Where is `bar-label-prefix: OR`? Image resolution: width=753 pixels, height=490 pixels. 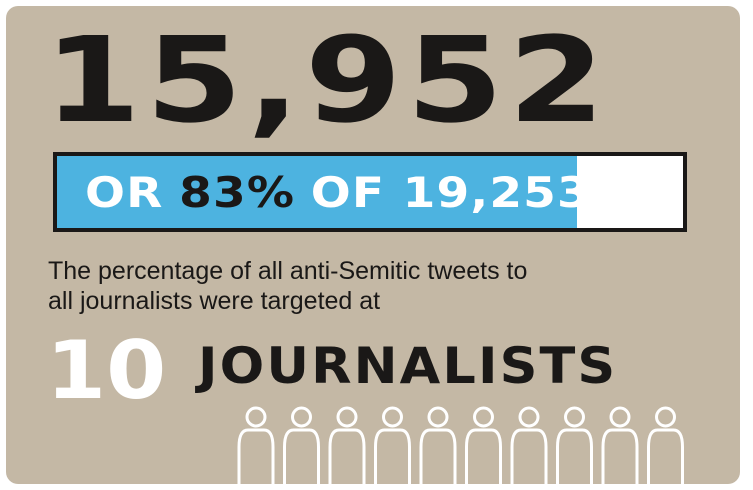
bar-label-prefix: OR is located at coordinates (124, 192).